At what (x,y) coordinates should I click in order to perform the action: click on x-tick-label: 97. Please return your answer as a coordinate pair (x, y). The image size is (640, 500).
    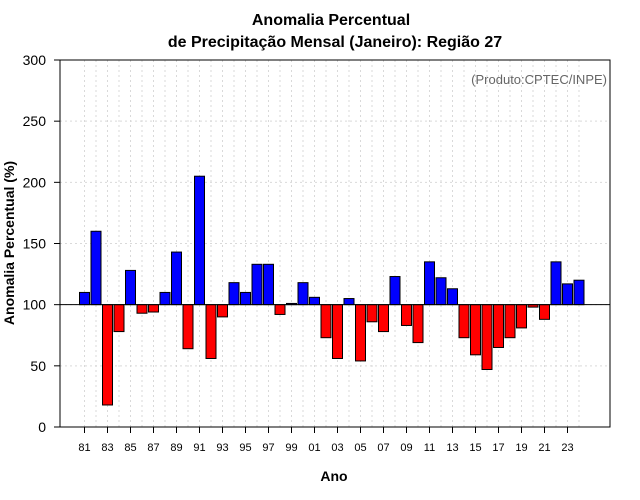
    Looking at the image, I should click on (268, 448).